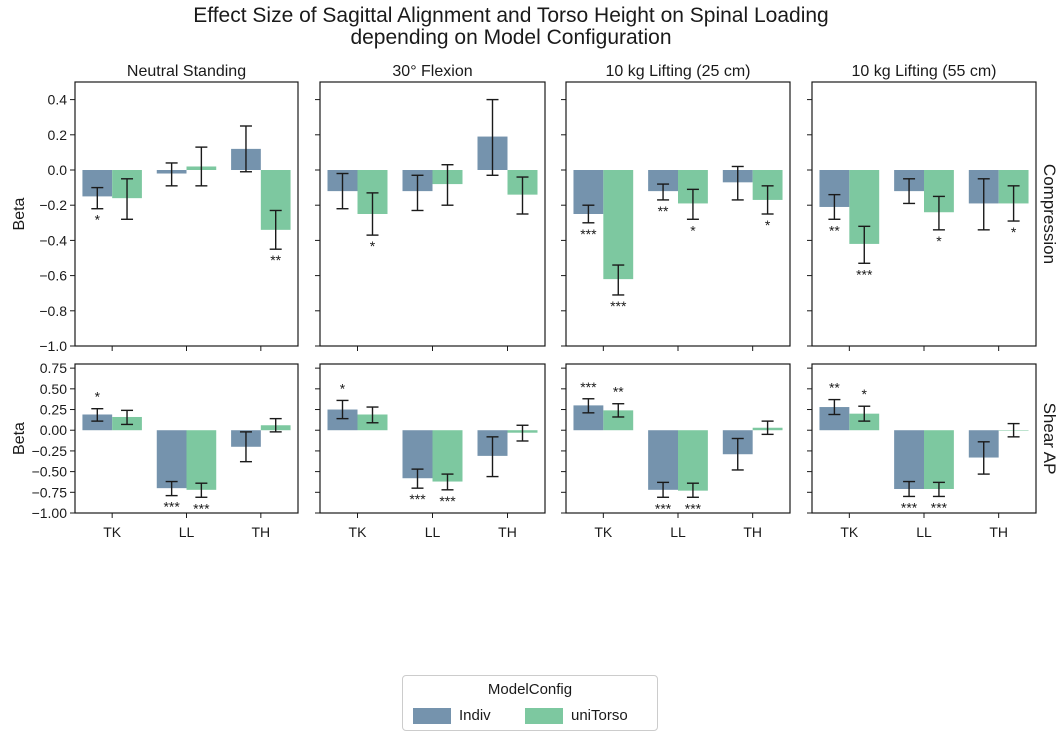 The height and width of the screenshot is (735, 1059). I want to click on y-tick-label: −0.8, so click(53, 311).